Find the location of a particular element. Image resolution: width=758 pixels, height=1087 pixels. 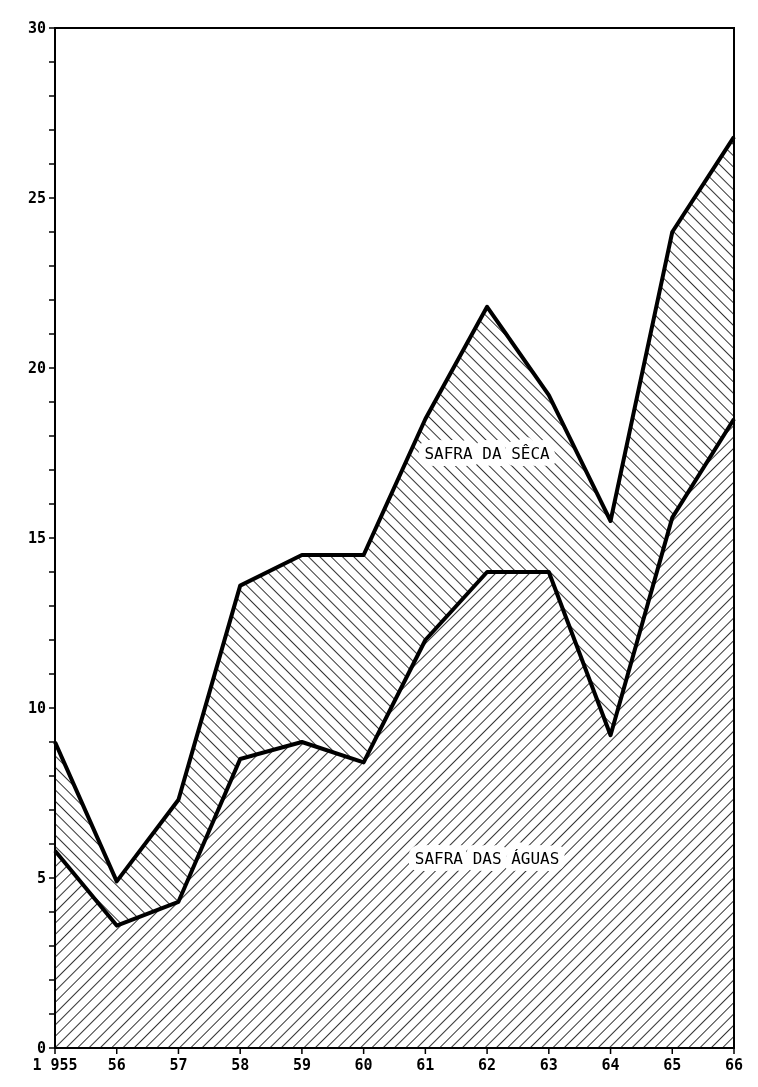

y-tick-label: 30 is located at coordinates (36, 28).